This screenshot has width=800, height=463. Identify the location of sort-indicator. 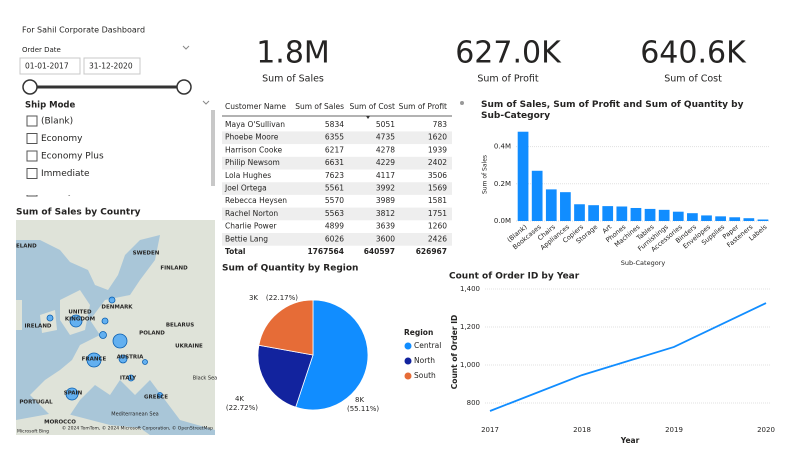
(368, 117).